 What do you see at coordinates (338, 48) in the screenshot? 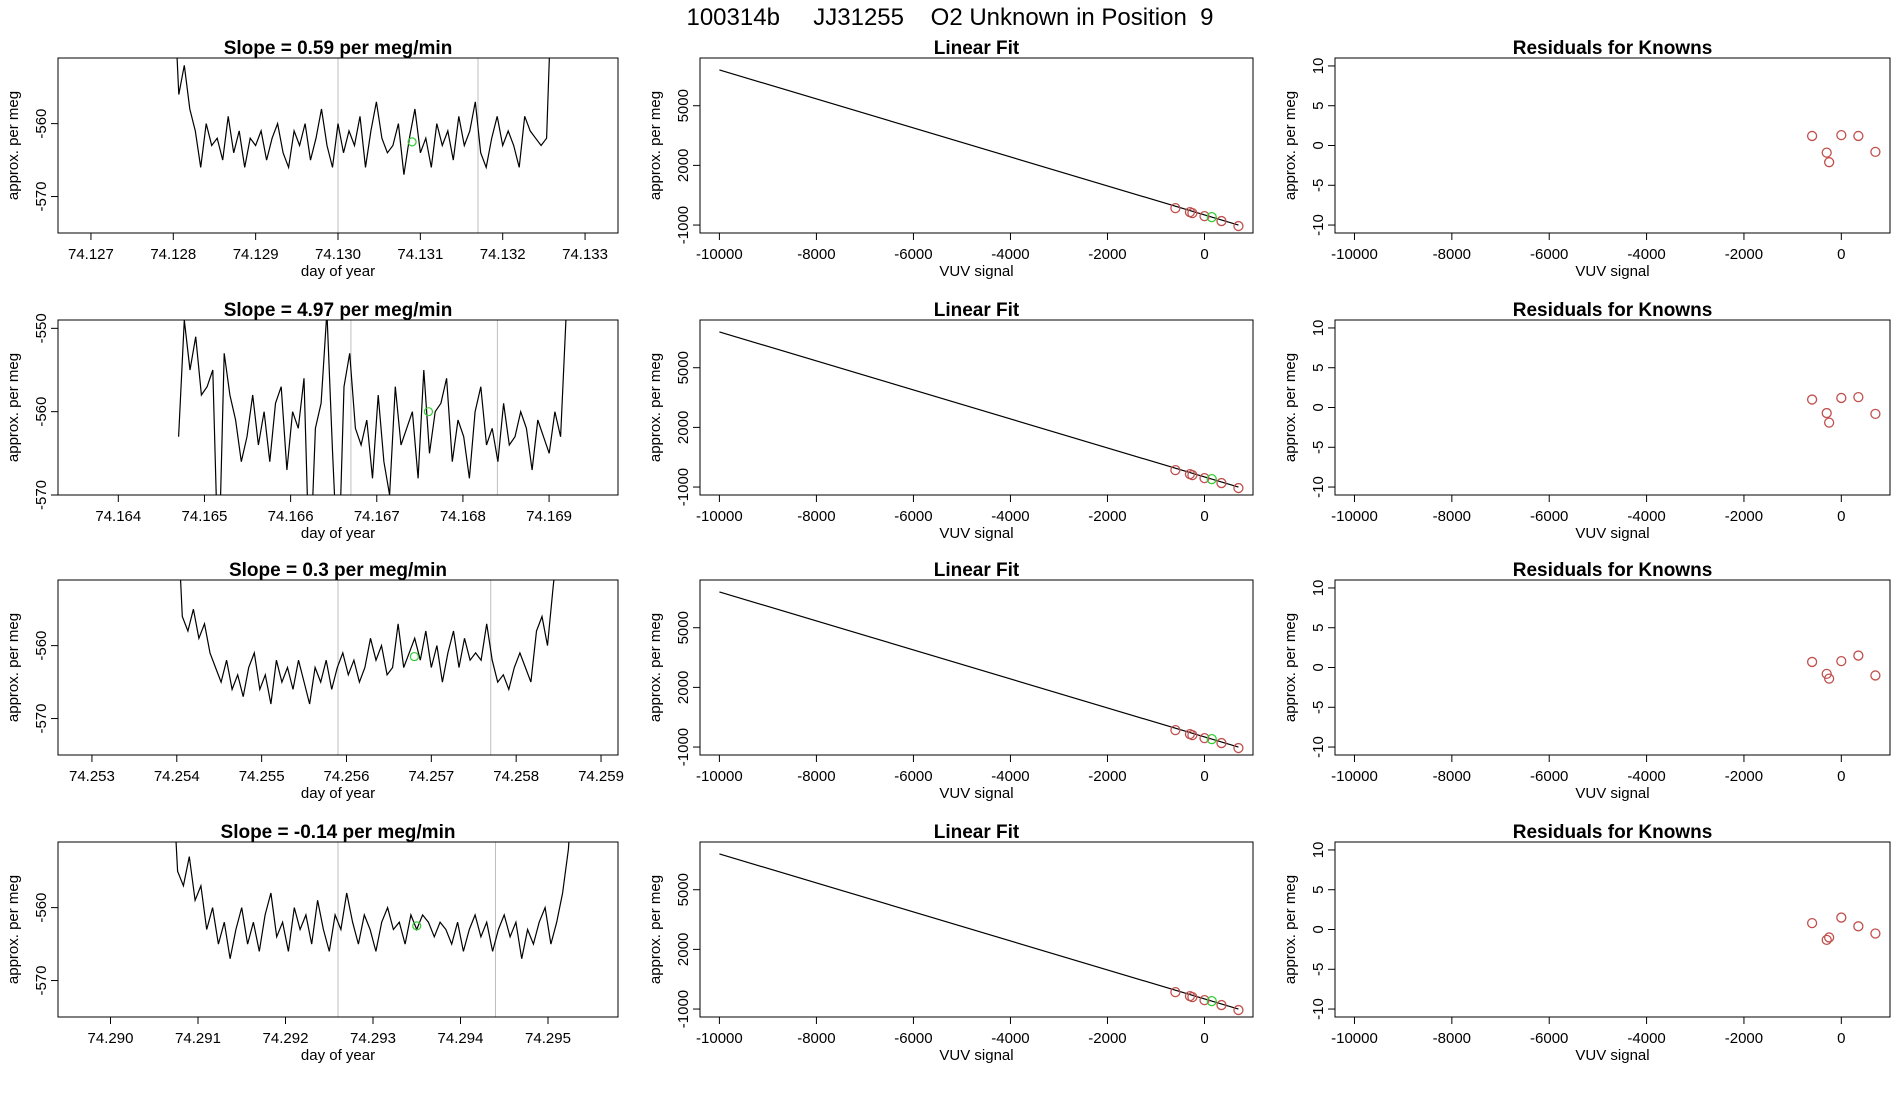
I see `chart-title: Slope = 0.59 per meg/min` at bounding box center [338, 48].